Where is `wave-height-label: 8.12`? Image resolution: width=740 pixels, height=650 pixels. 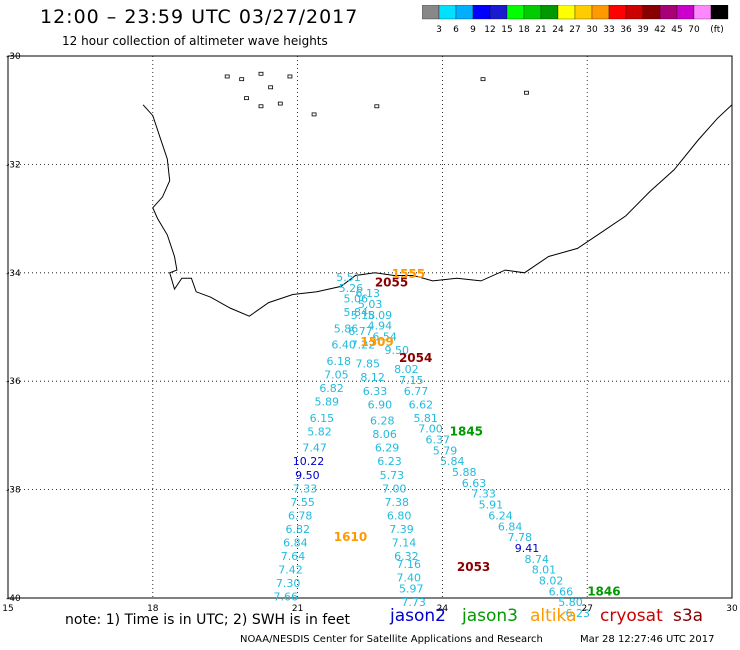 wave-height-label: 8.12 is located at coordinates (372, 377).